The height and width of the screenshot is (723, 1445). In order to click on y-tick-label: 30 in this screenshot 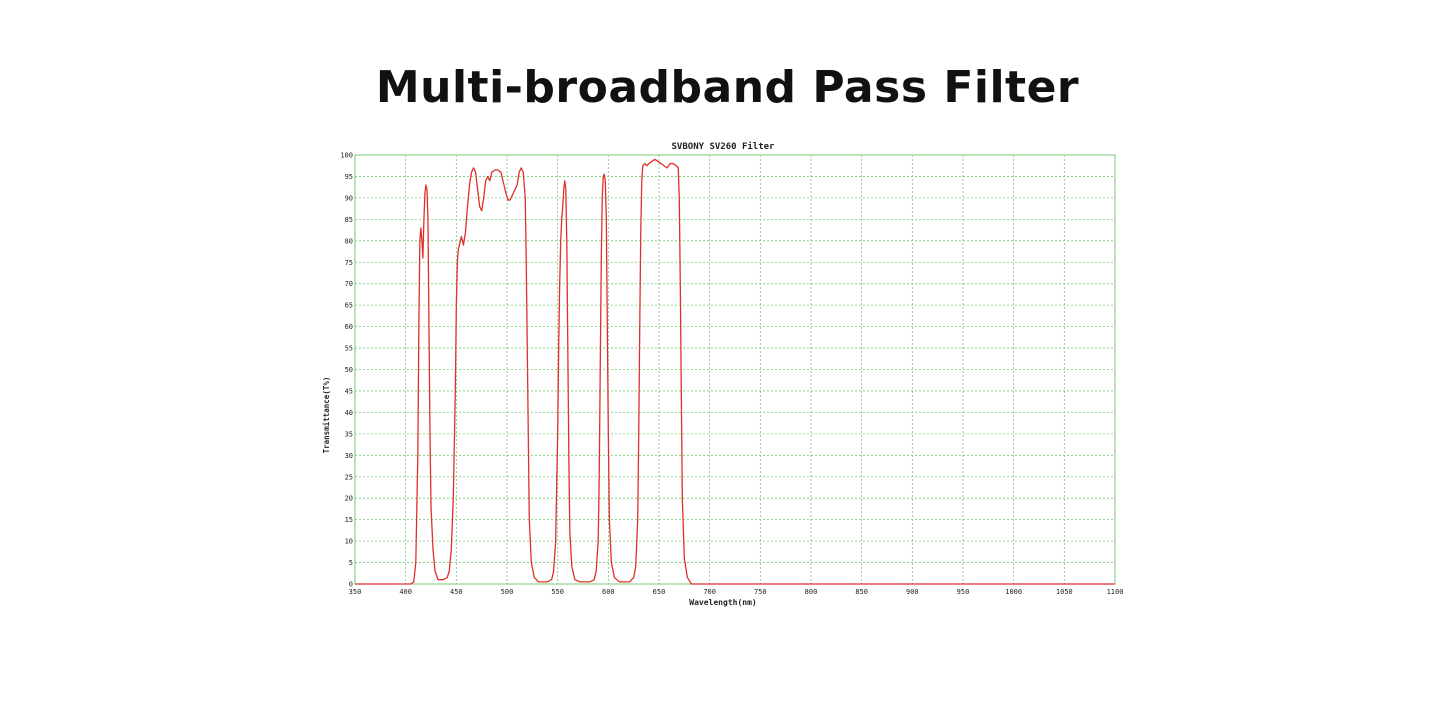, I will do `click(349, 456)`.